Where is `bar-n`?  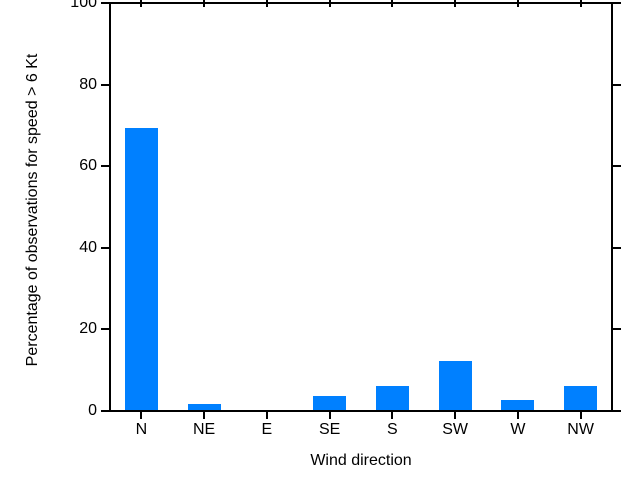 bar-n is located at coordinates (141, 269).